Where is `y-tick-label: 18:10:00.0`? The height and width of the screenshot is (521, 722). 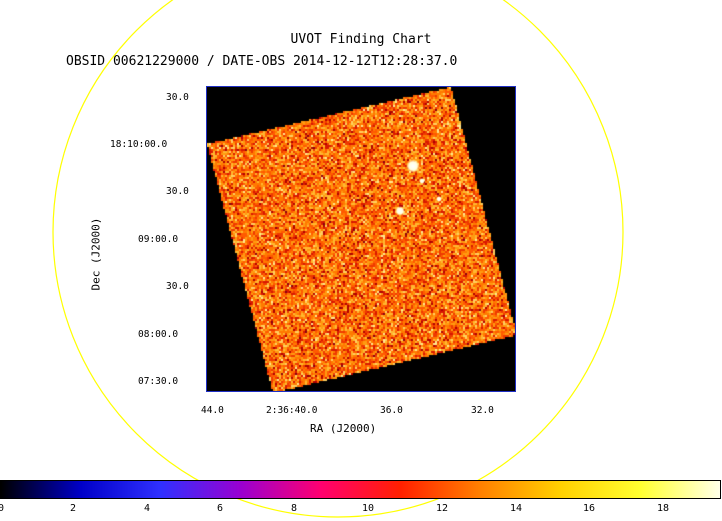 y-tick-label: 18:10:00.0 is located at coordinates (139, 144).